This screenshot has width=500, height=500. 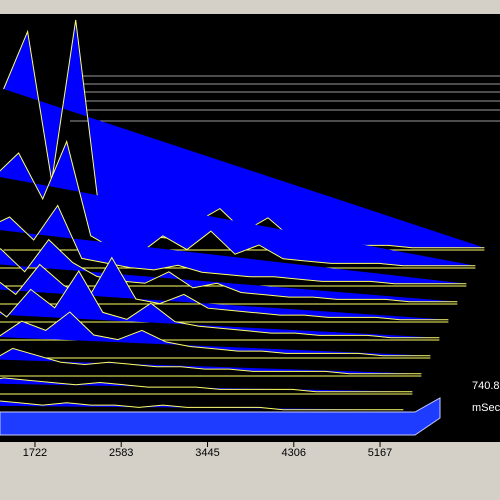 I want to click on z-axis-unit: mSec, so click(x=486, y=408).